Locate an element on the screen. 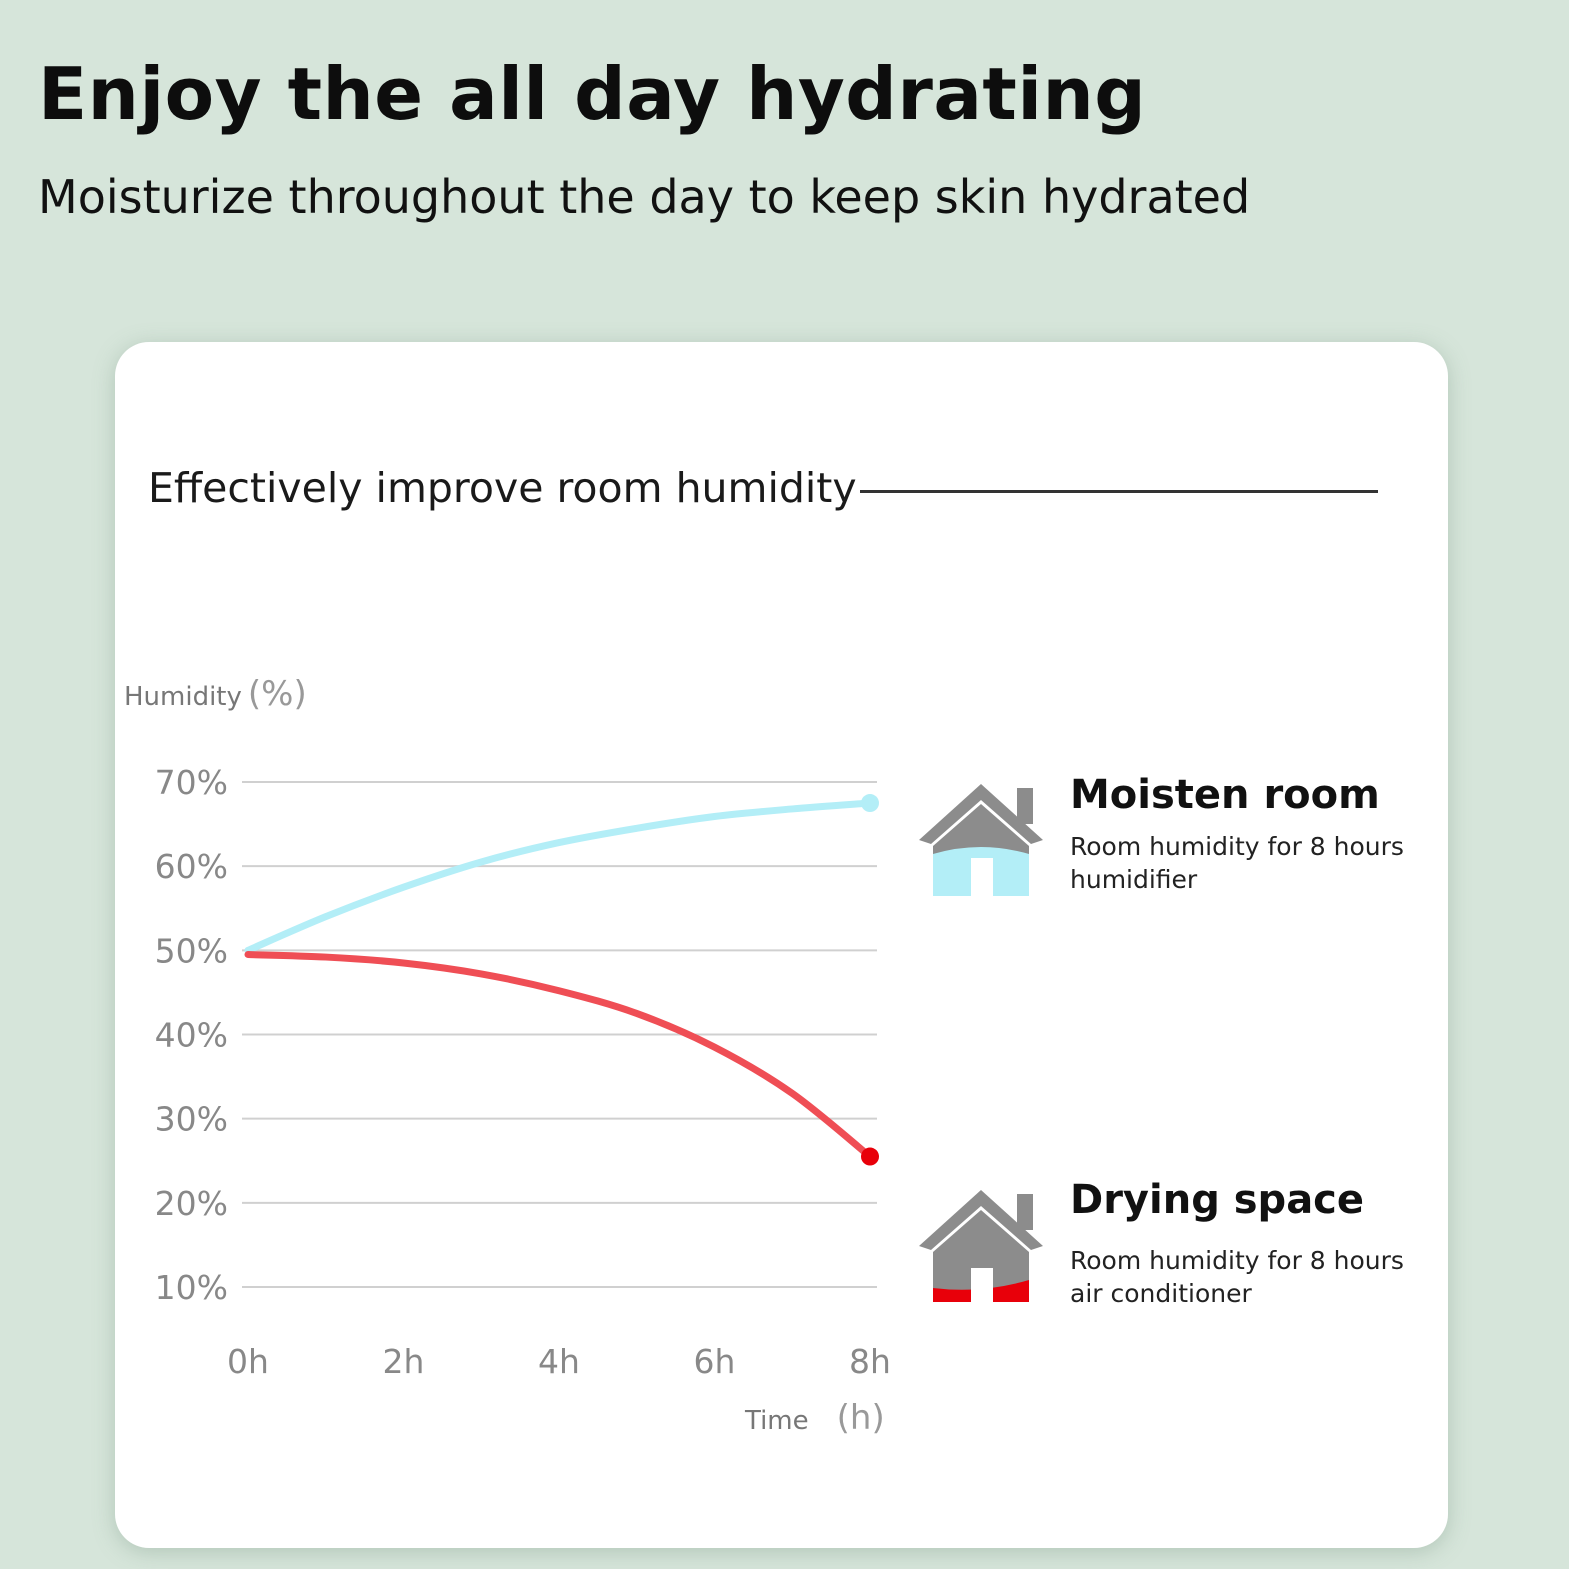 Image resolution: width=1569 pixels, height=1569 pixels. x-tick-0: 0h is located at coordinates (248, 1361).